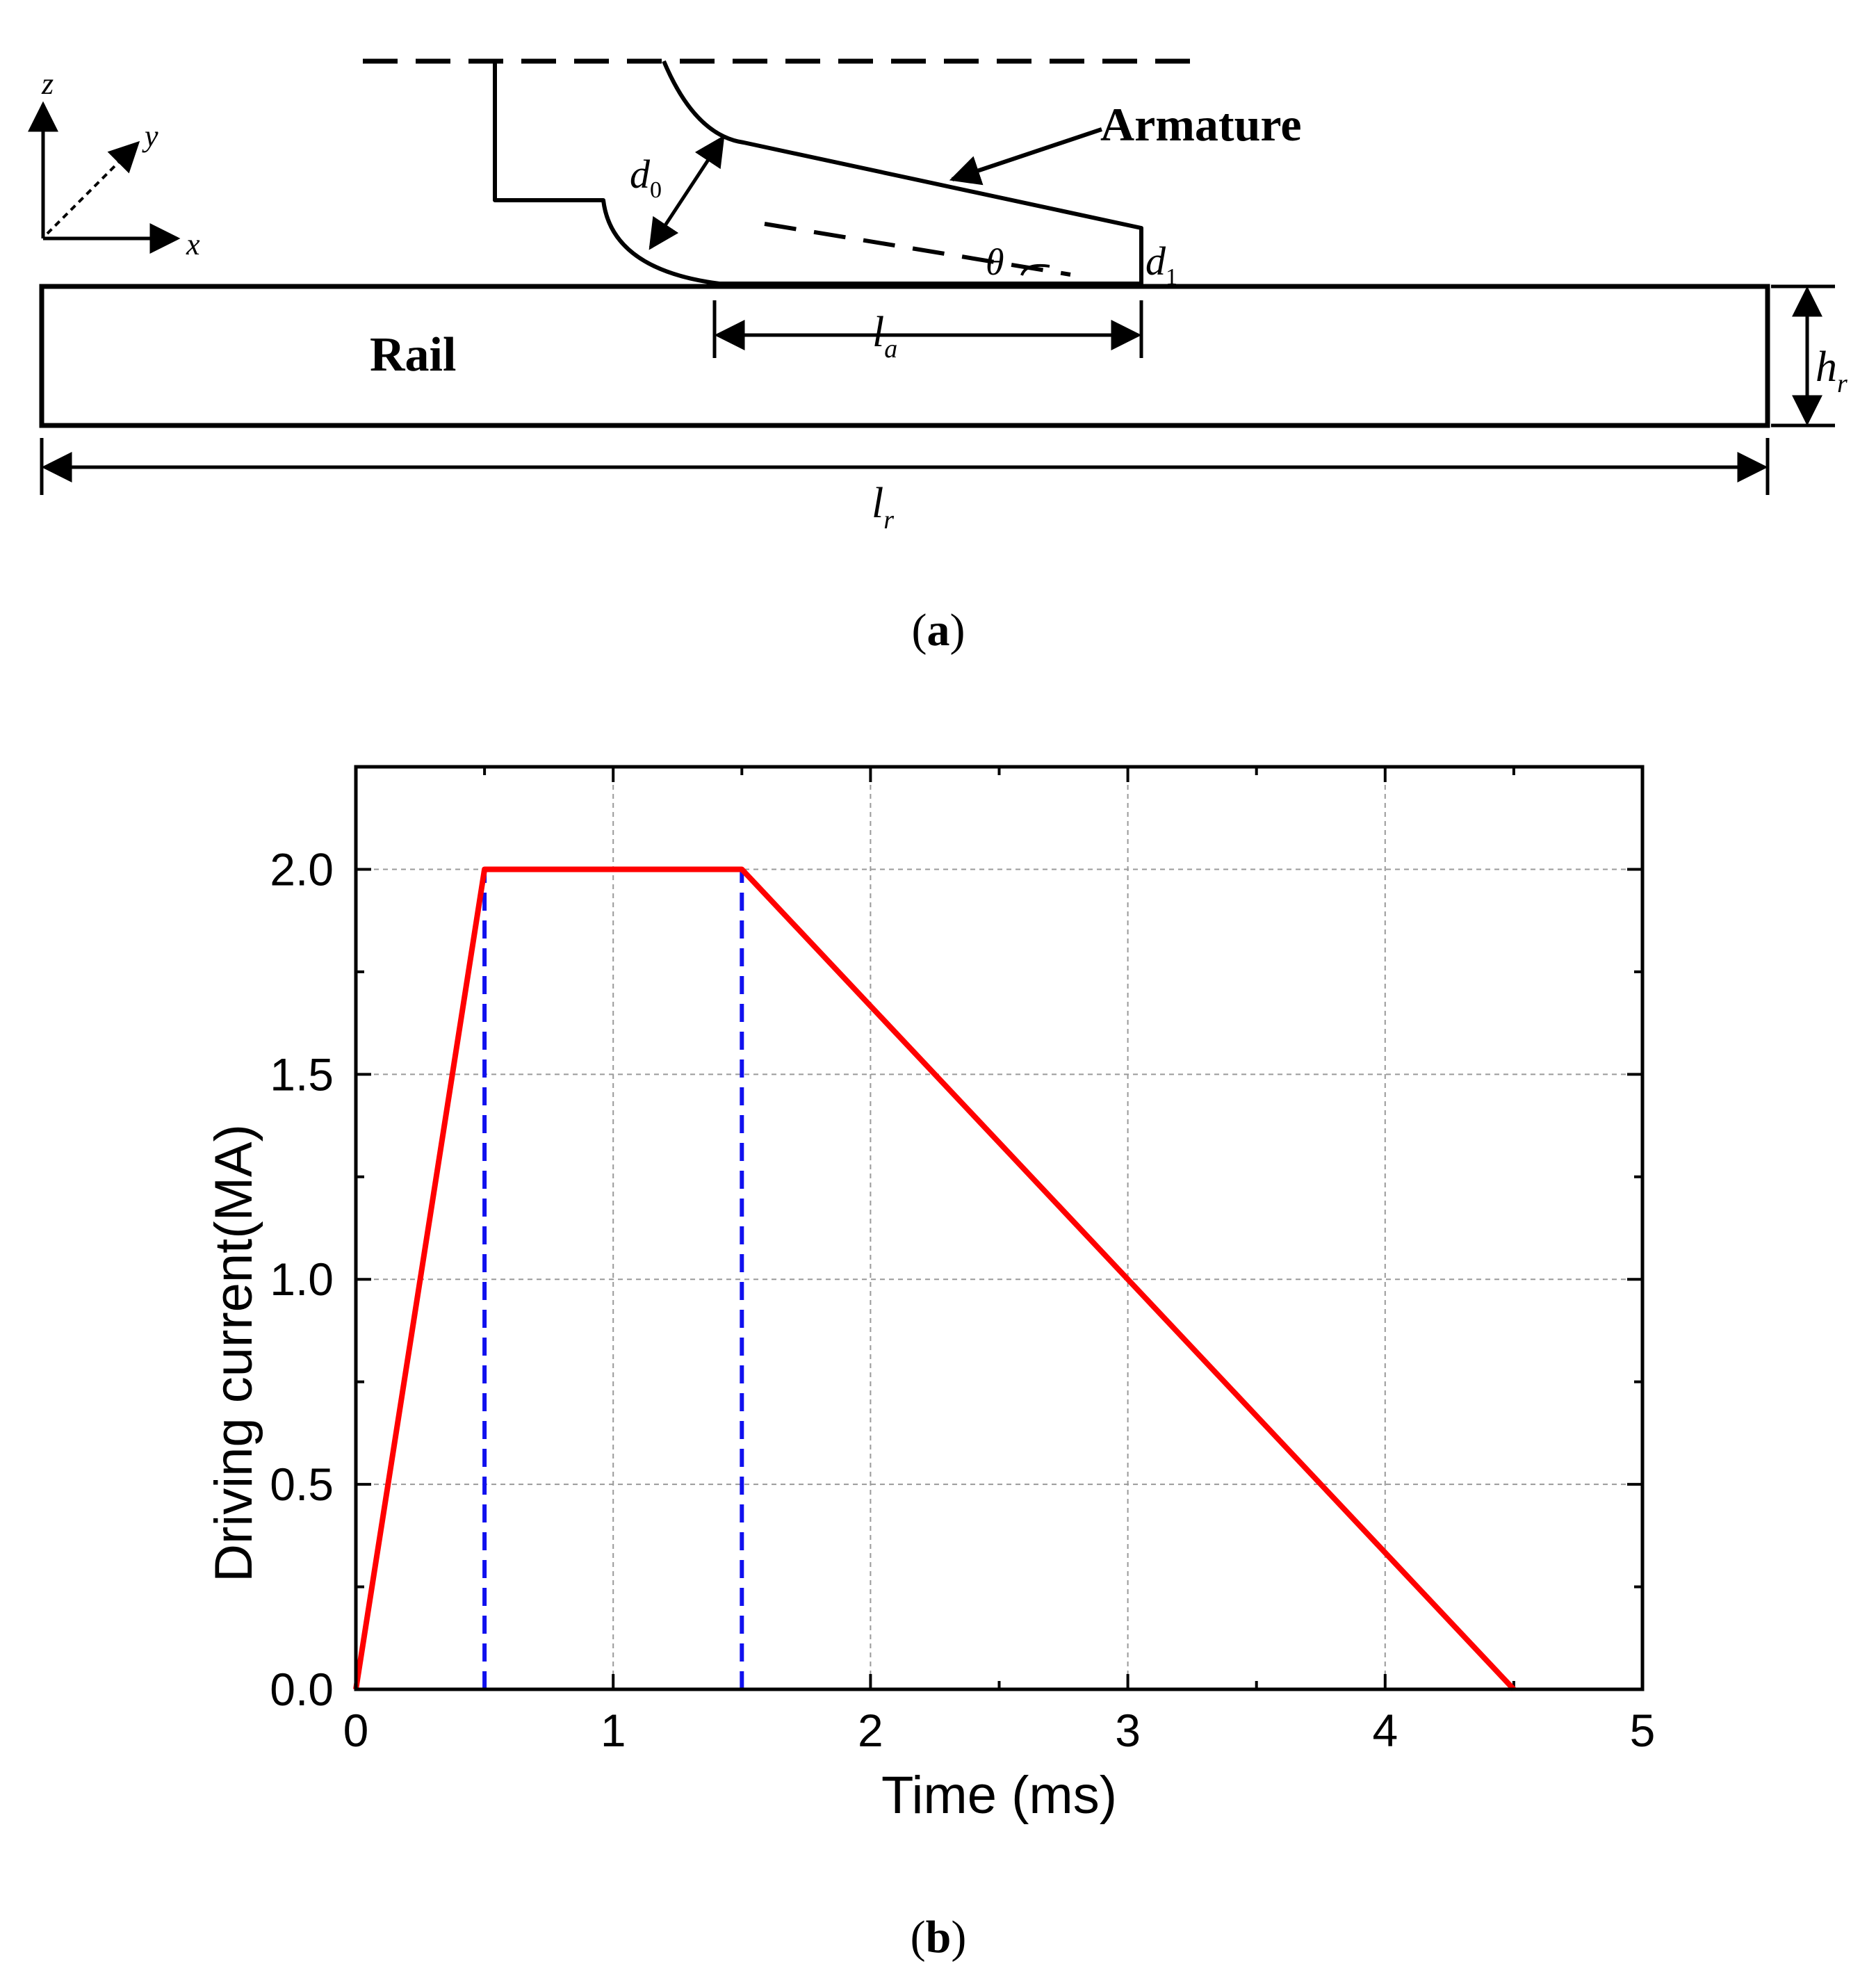  What do you see at coordinates (413, 355) in the screenshot?
I see `rail-label: Rail` at bounding box center [413, 355].